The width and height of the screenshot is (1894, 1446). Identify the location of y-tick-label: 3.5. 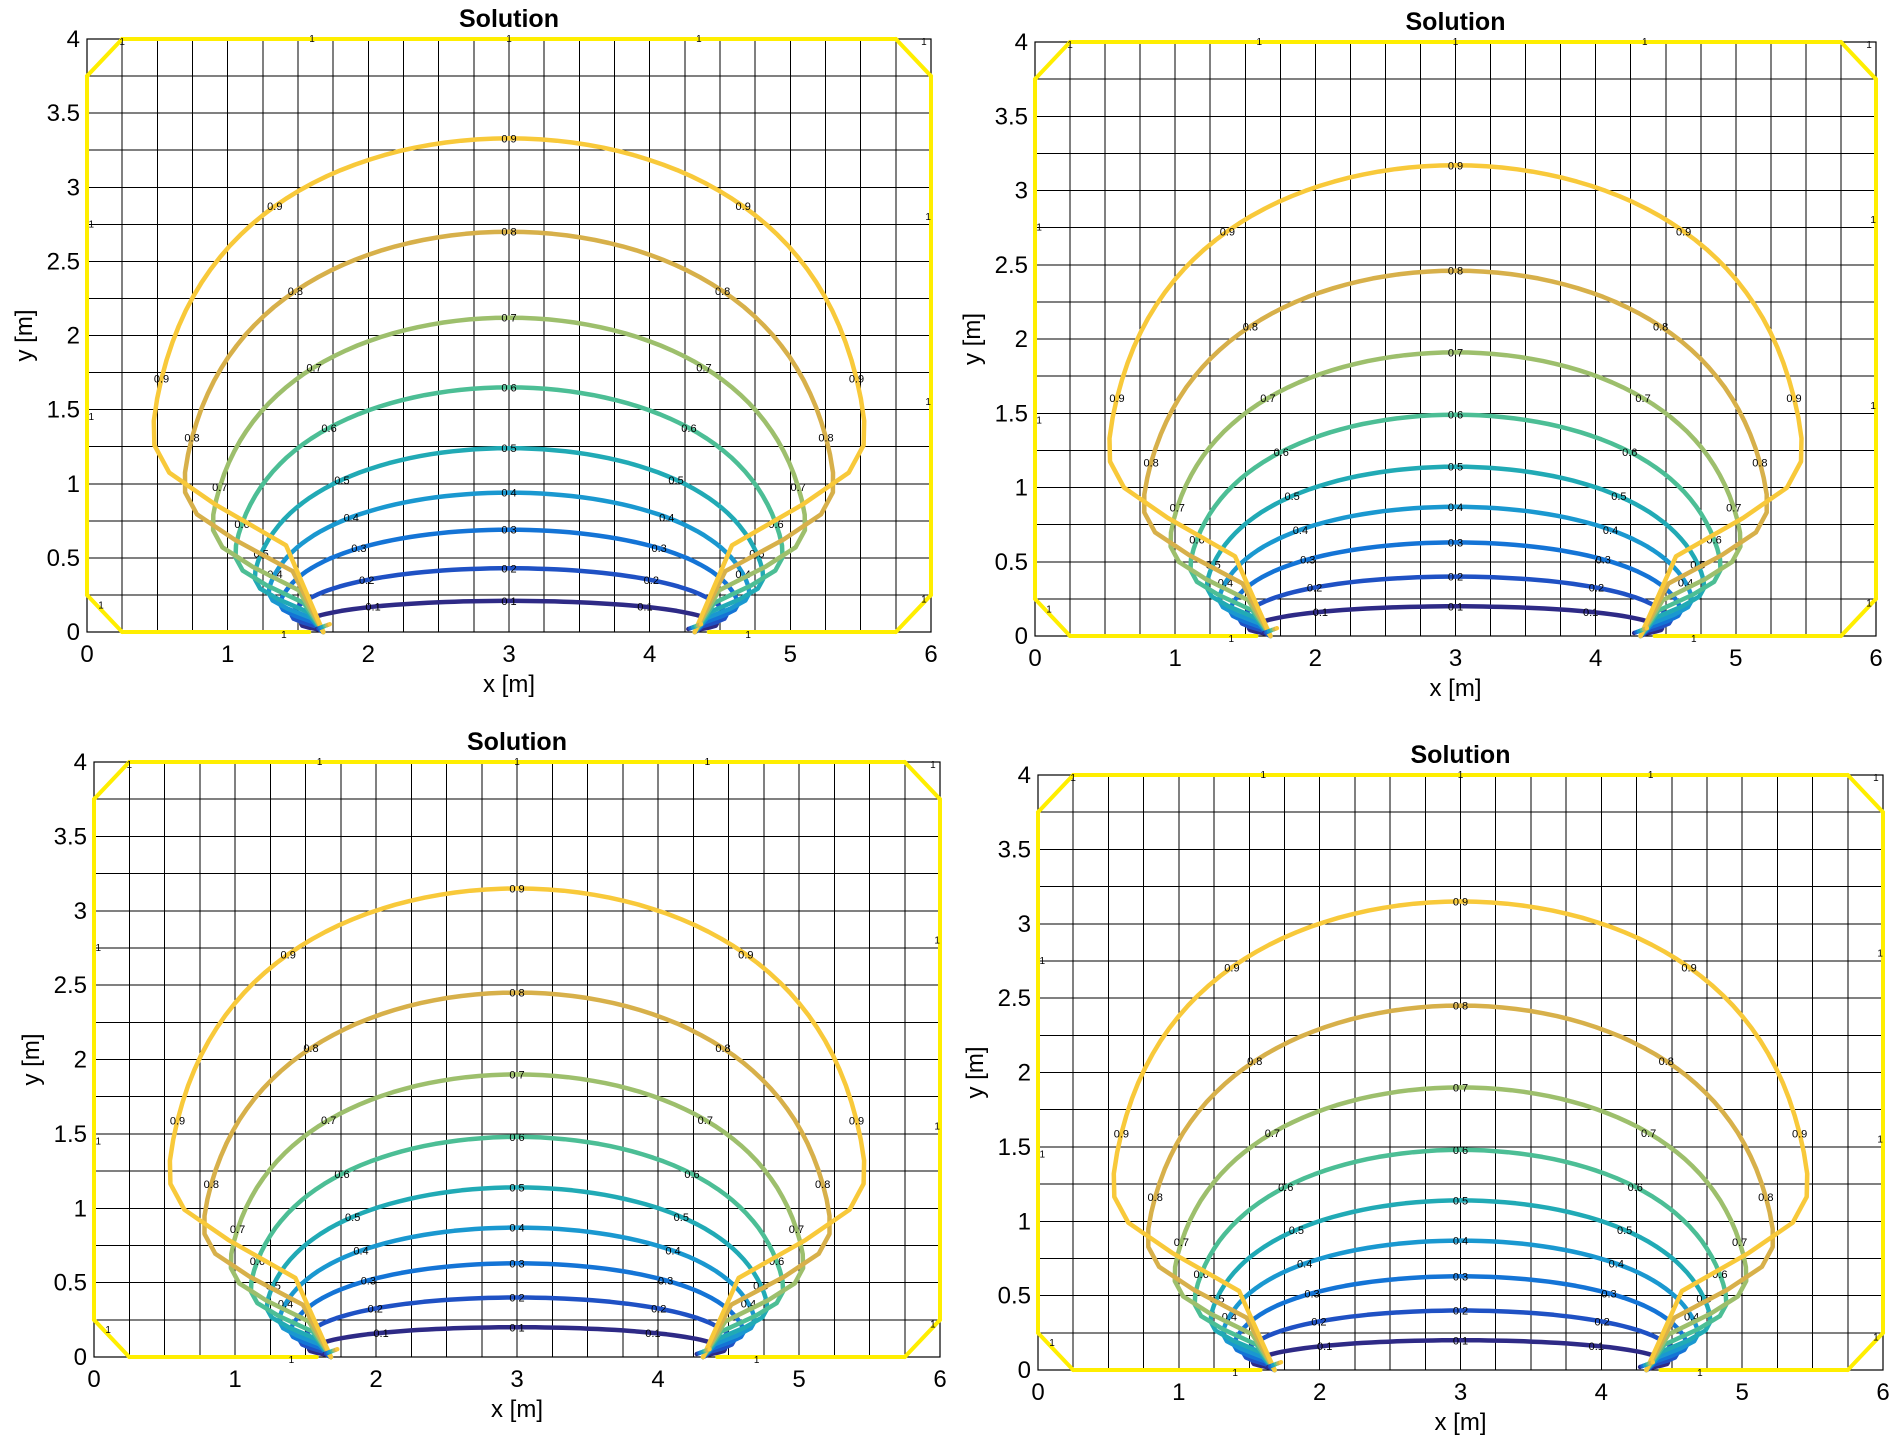
(70, 836).